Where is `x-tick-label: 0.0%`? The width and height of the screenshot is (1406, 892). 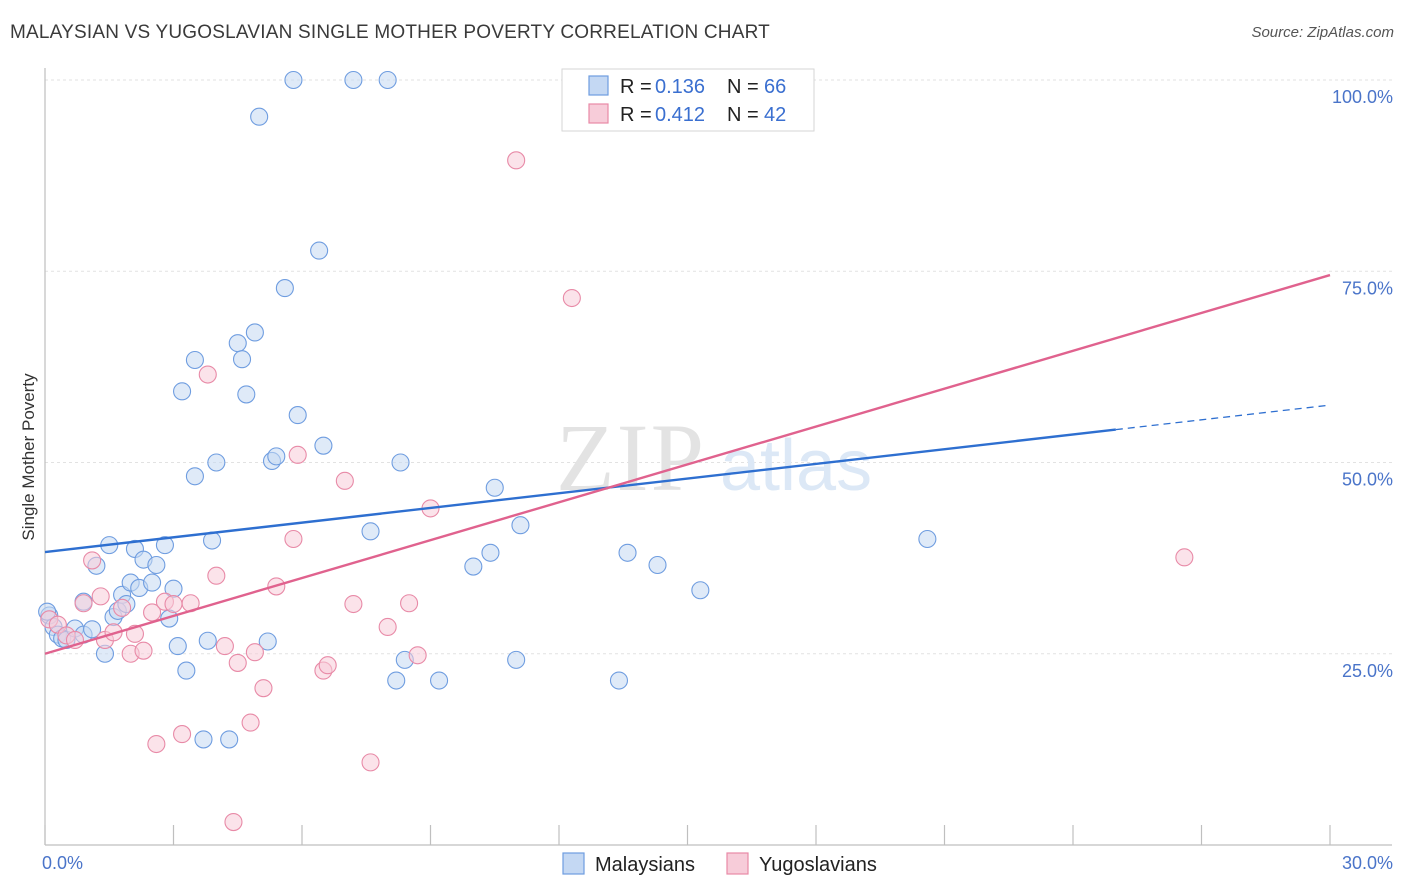
x-tick-label: 0.0% is located at coordinates (62, 863).